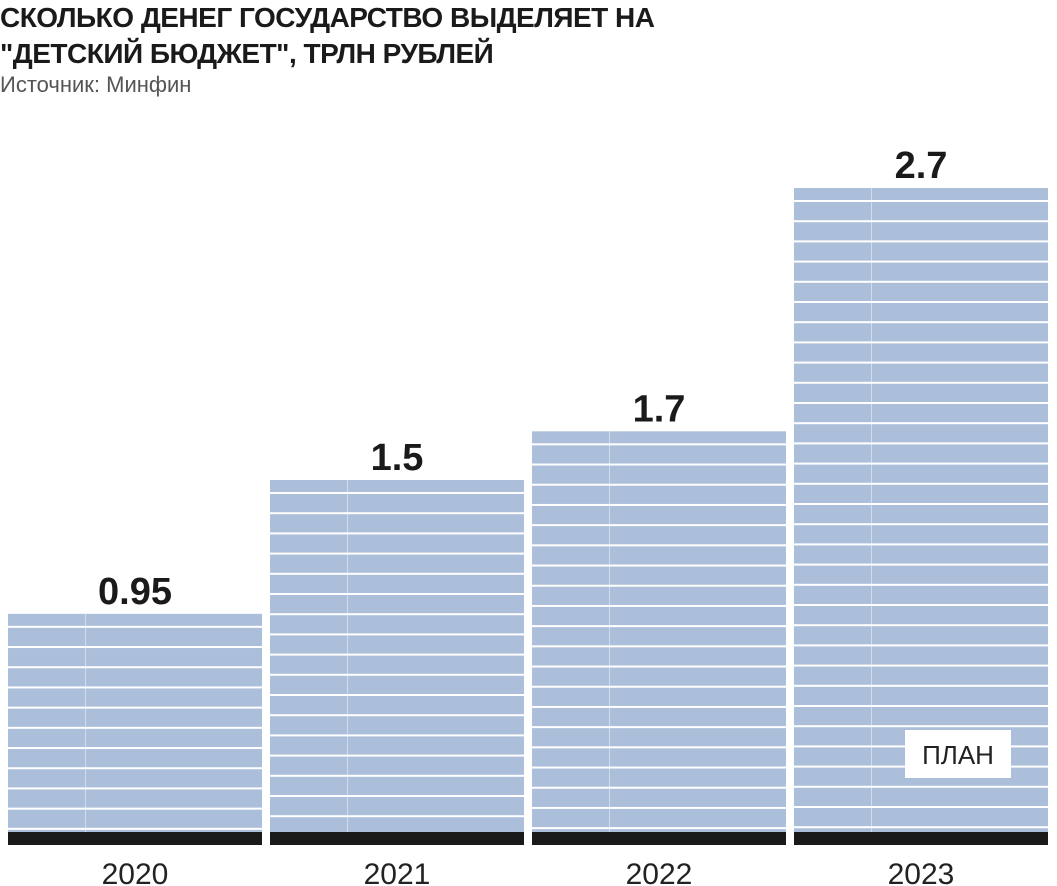  What do you see at coordinates (397, 872) in the screenshot?
I see `x-tick-label: 2021` at bounding box center [397, 872].